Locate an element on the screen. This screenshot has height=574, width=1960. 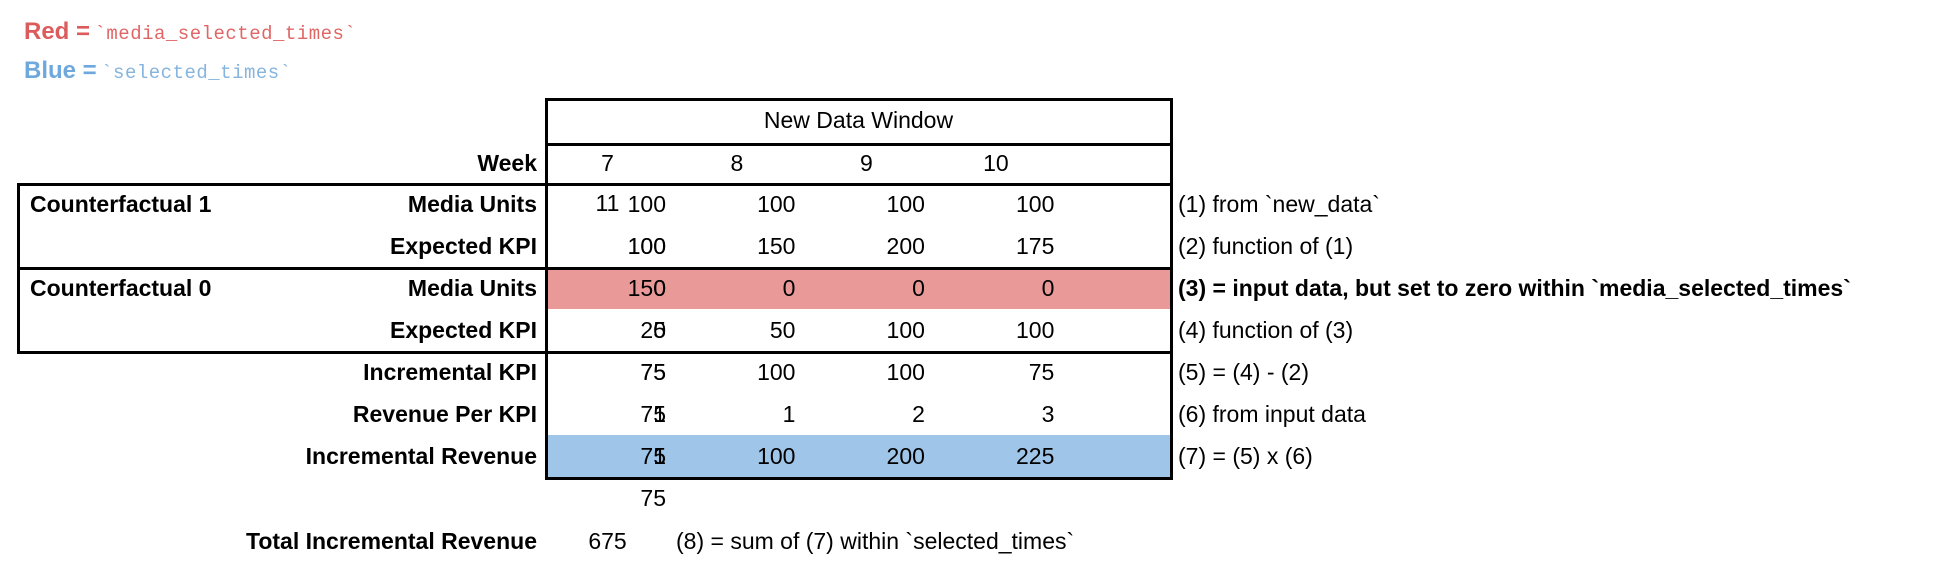
header-divider-line is located at coordinates (859, 144).